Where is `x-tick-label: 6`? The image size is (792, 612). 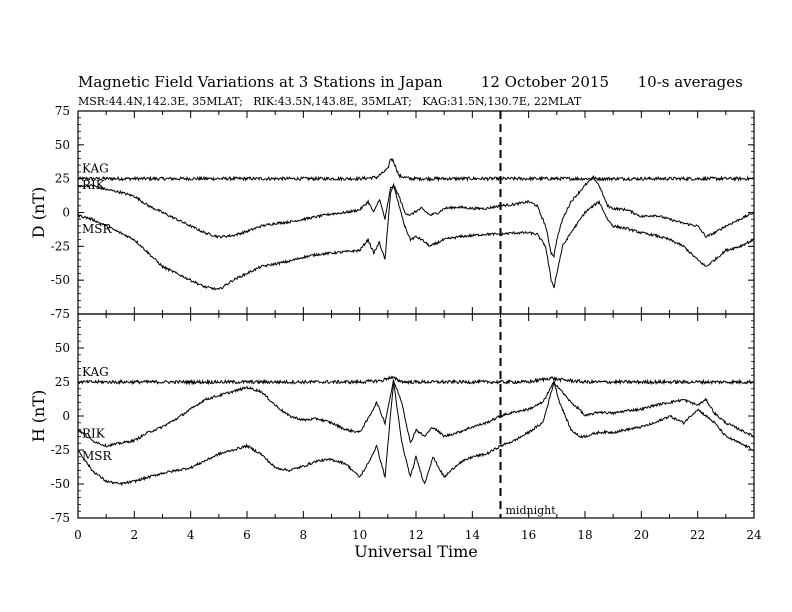
x-tick-label: 6 is located at coordinates (247, 535).